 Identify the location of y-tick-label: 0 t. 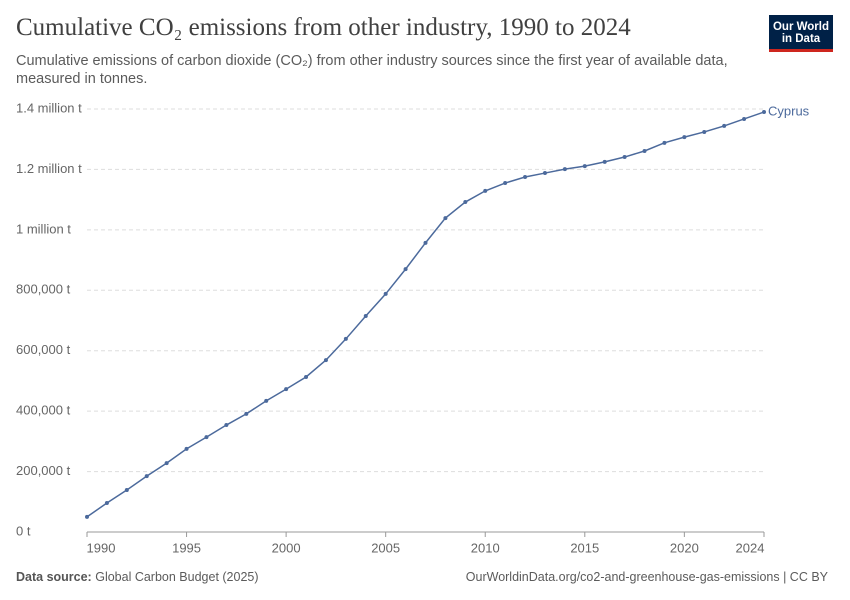
(23, 530).